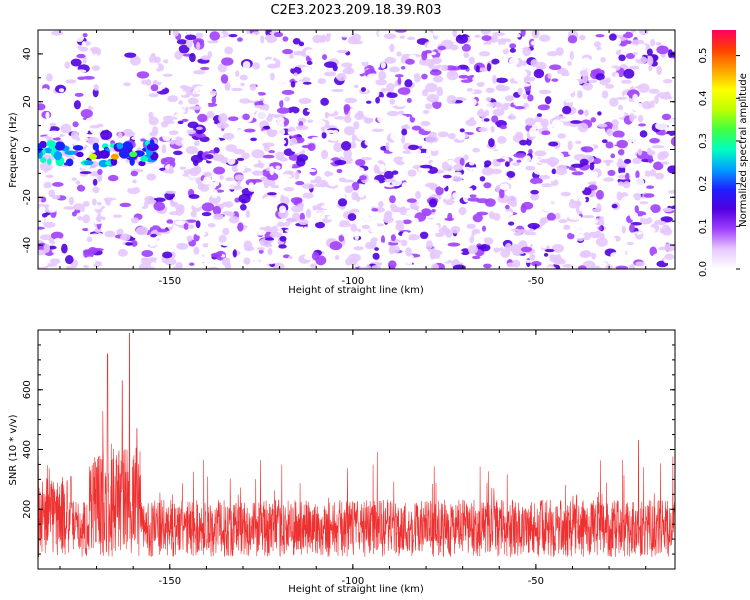  I want to click on colorbar-tick-label: 0.4, so click(703, 98).